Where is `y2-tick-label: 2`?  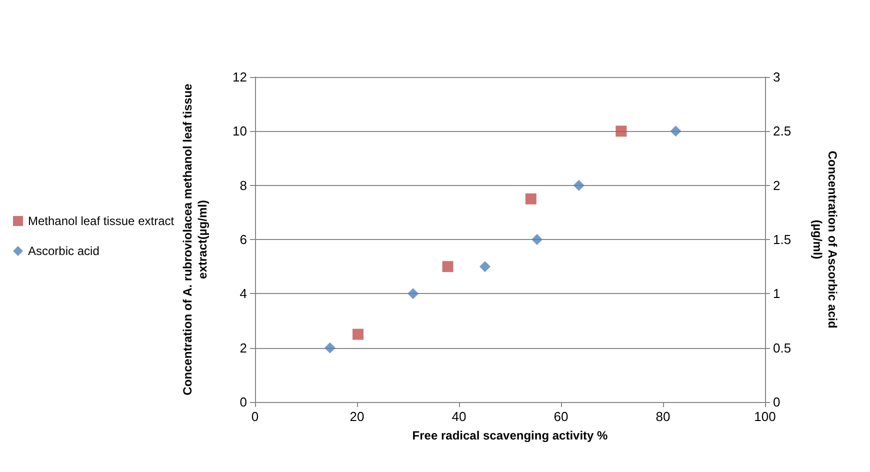 y2-tick-label: 2 is located at coordinates (776, 185).